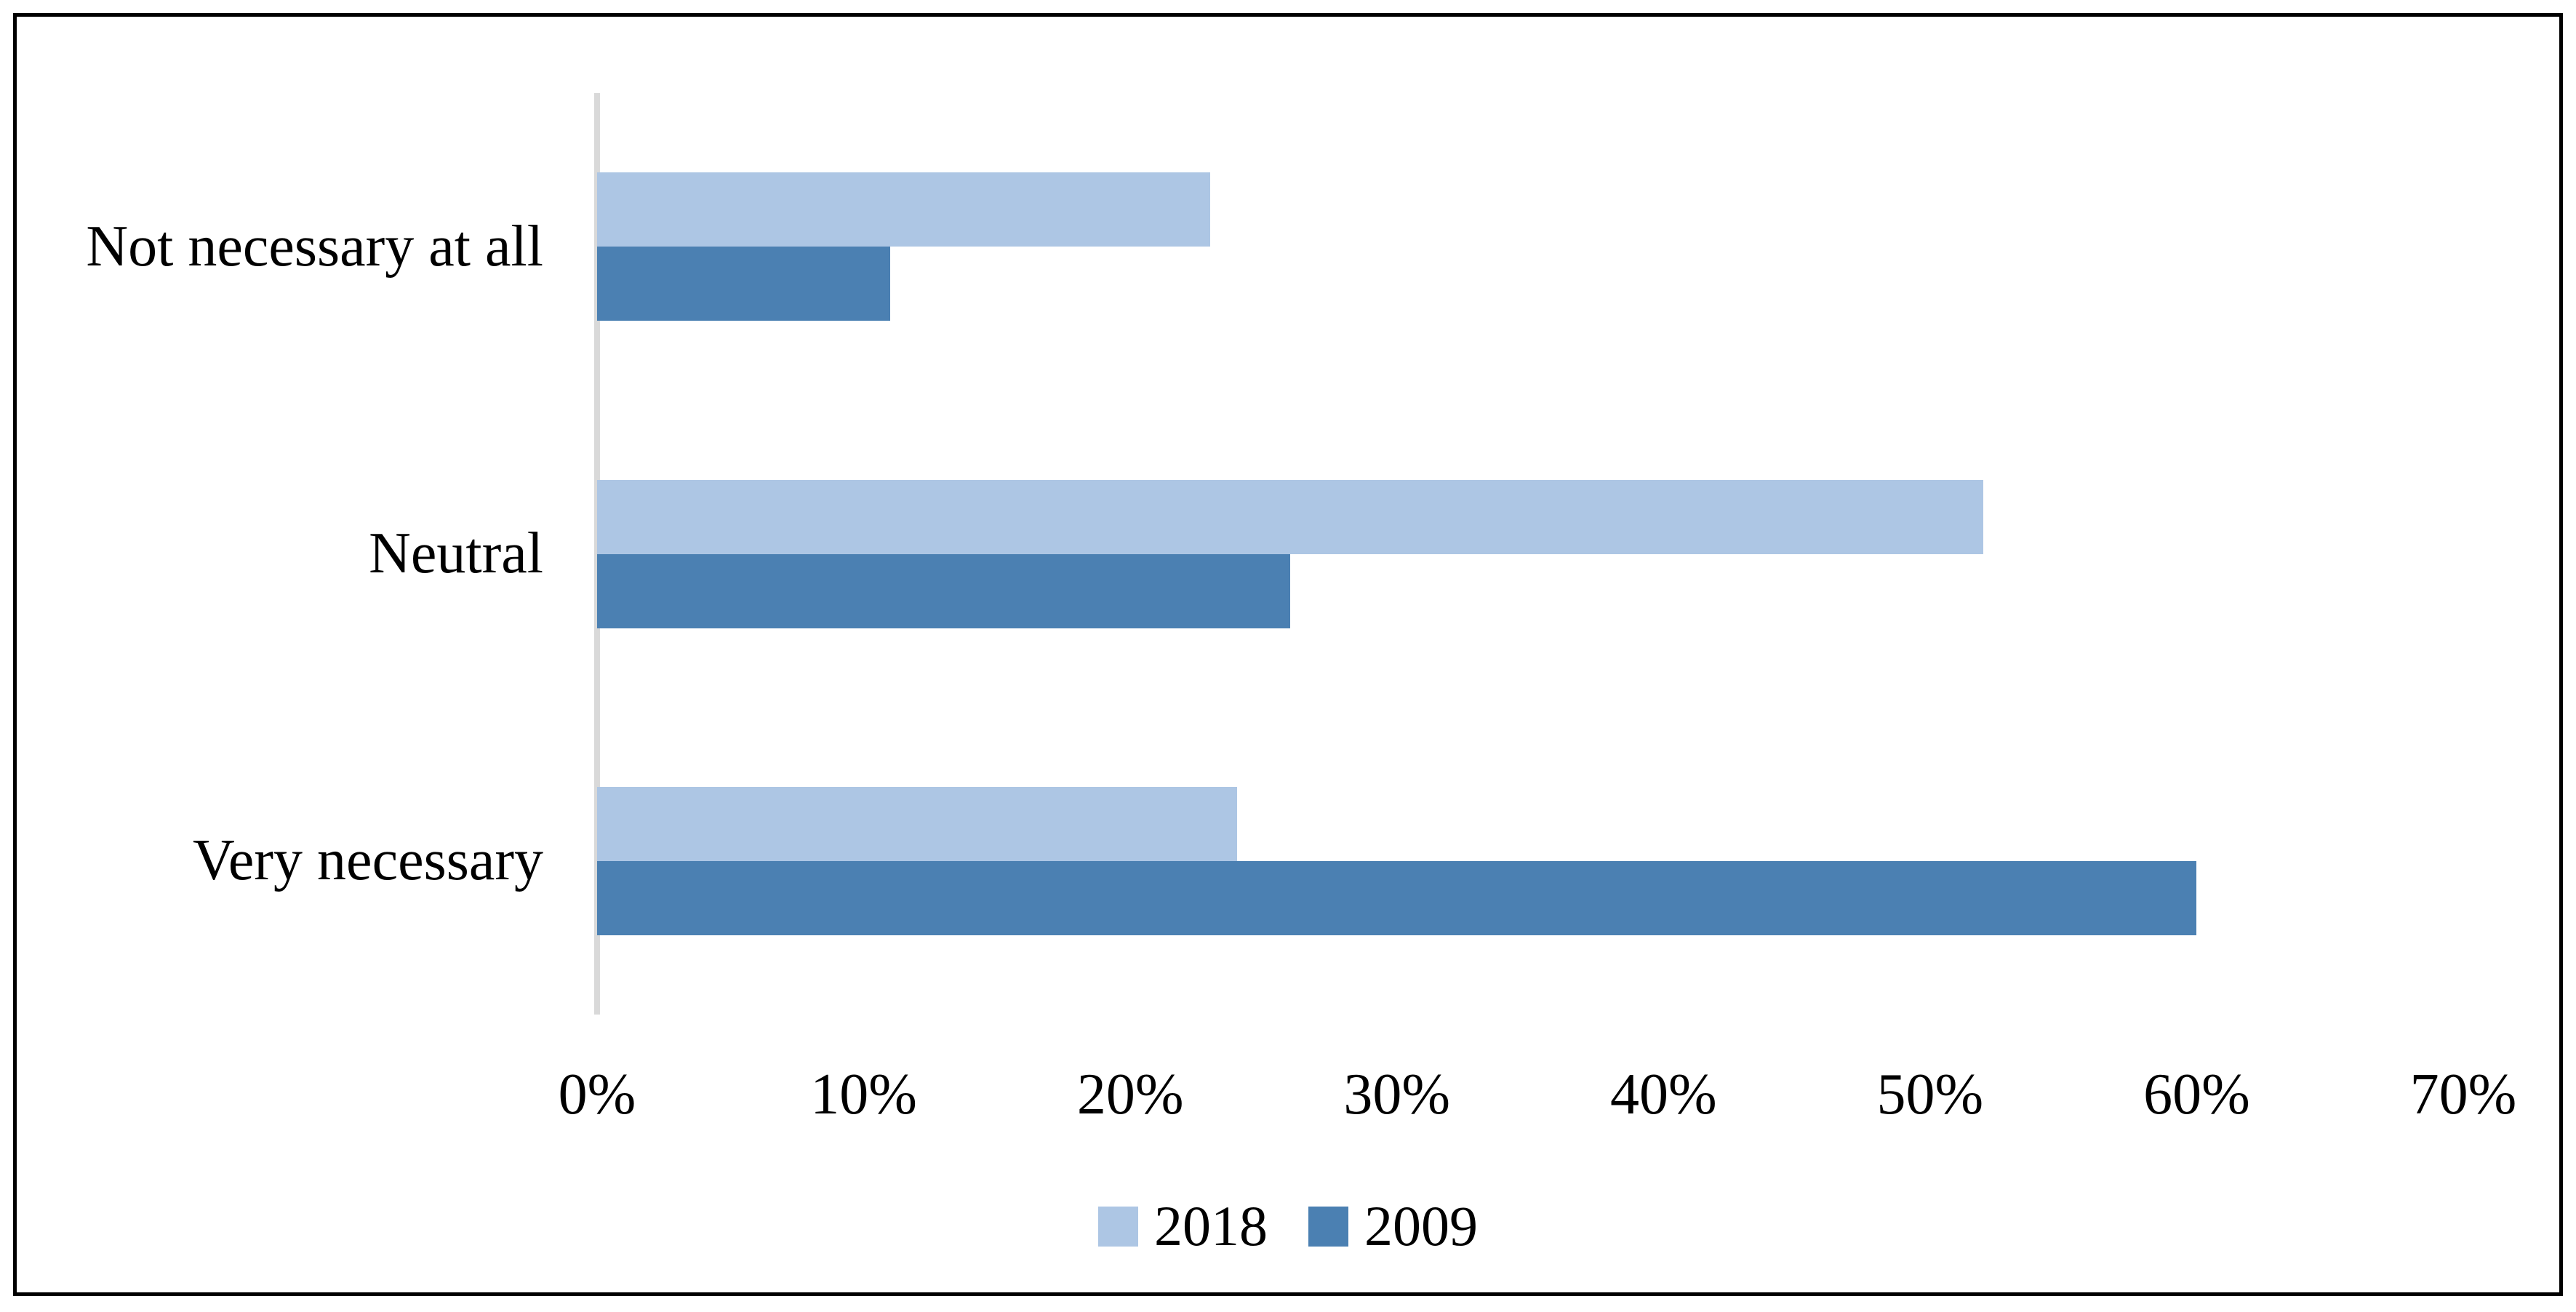 This screenshot has height=1312, width=2576. I want to click on bar-2018-not-necessary-at-all, so click(904, 209).